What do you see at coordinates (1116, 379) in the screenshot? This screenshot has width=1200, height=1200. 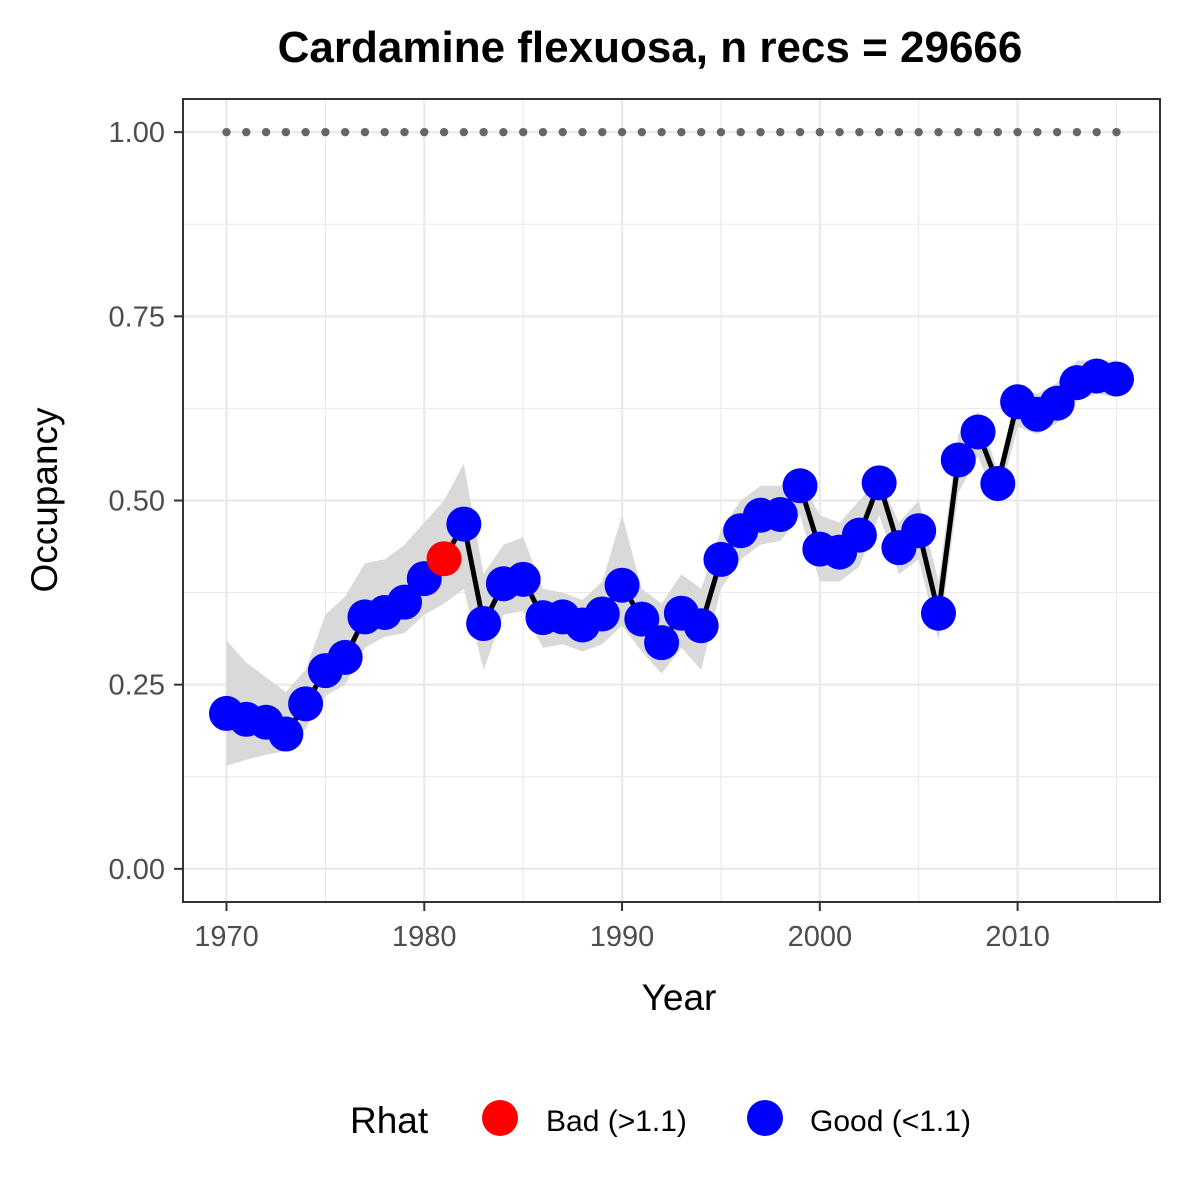 I see `data-point-2015` at bounding box center [1116, 379].